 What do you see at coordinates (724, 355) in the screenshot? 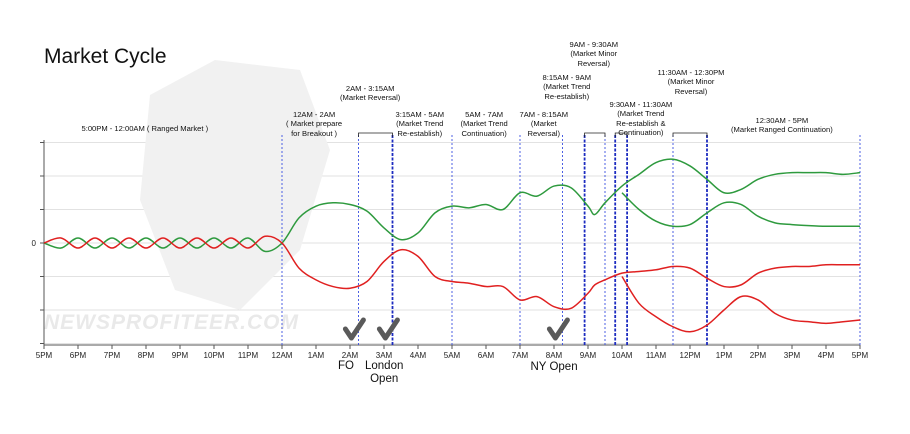
I see `x-tick-label-1PM: 1PM` at bounding box center [724, 355].